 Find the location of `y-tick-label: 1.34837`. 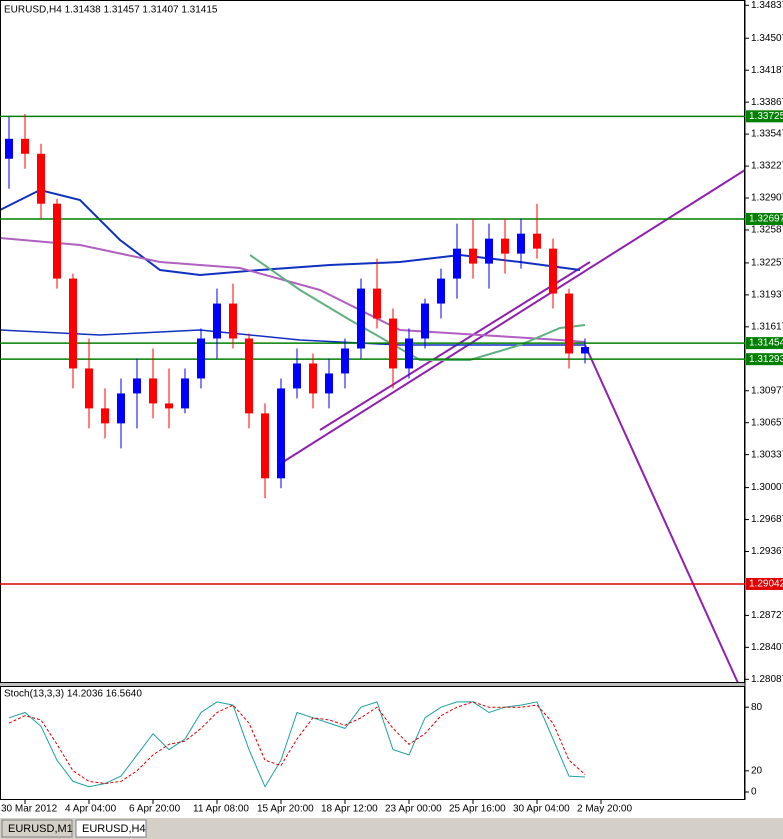

y-tick-label: 1.34837 is located at coordinates (767, 5).